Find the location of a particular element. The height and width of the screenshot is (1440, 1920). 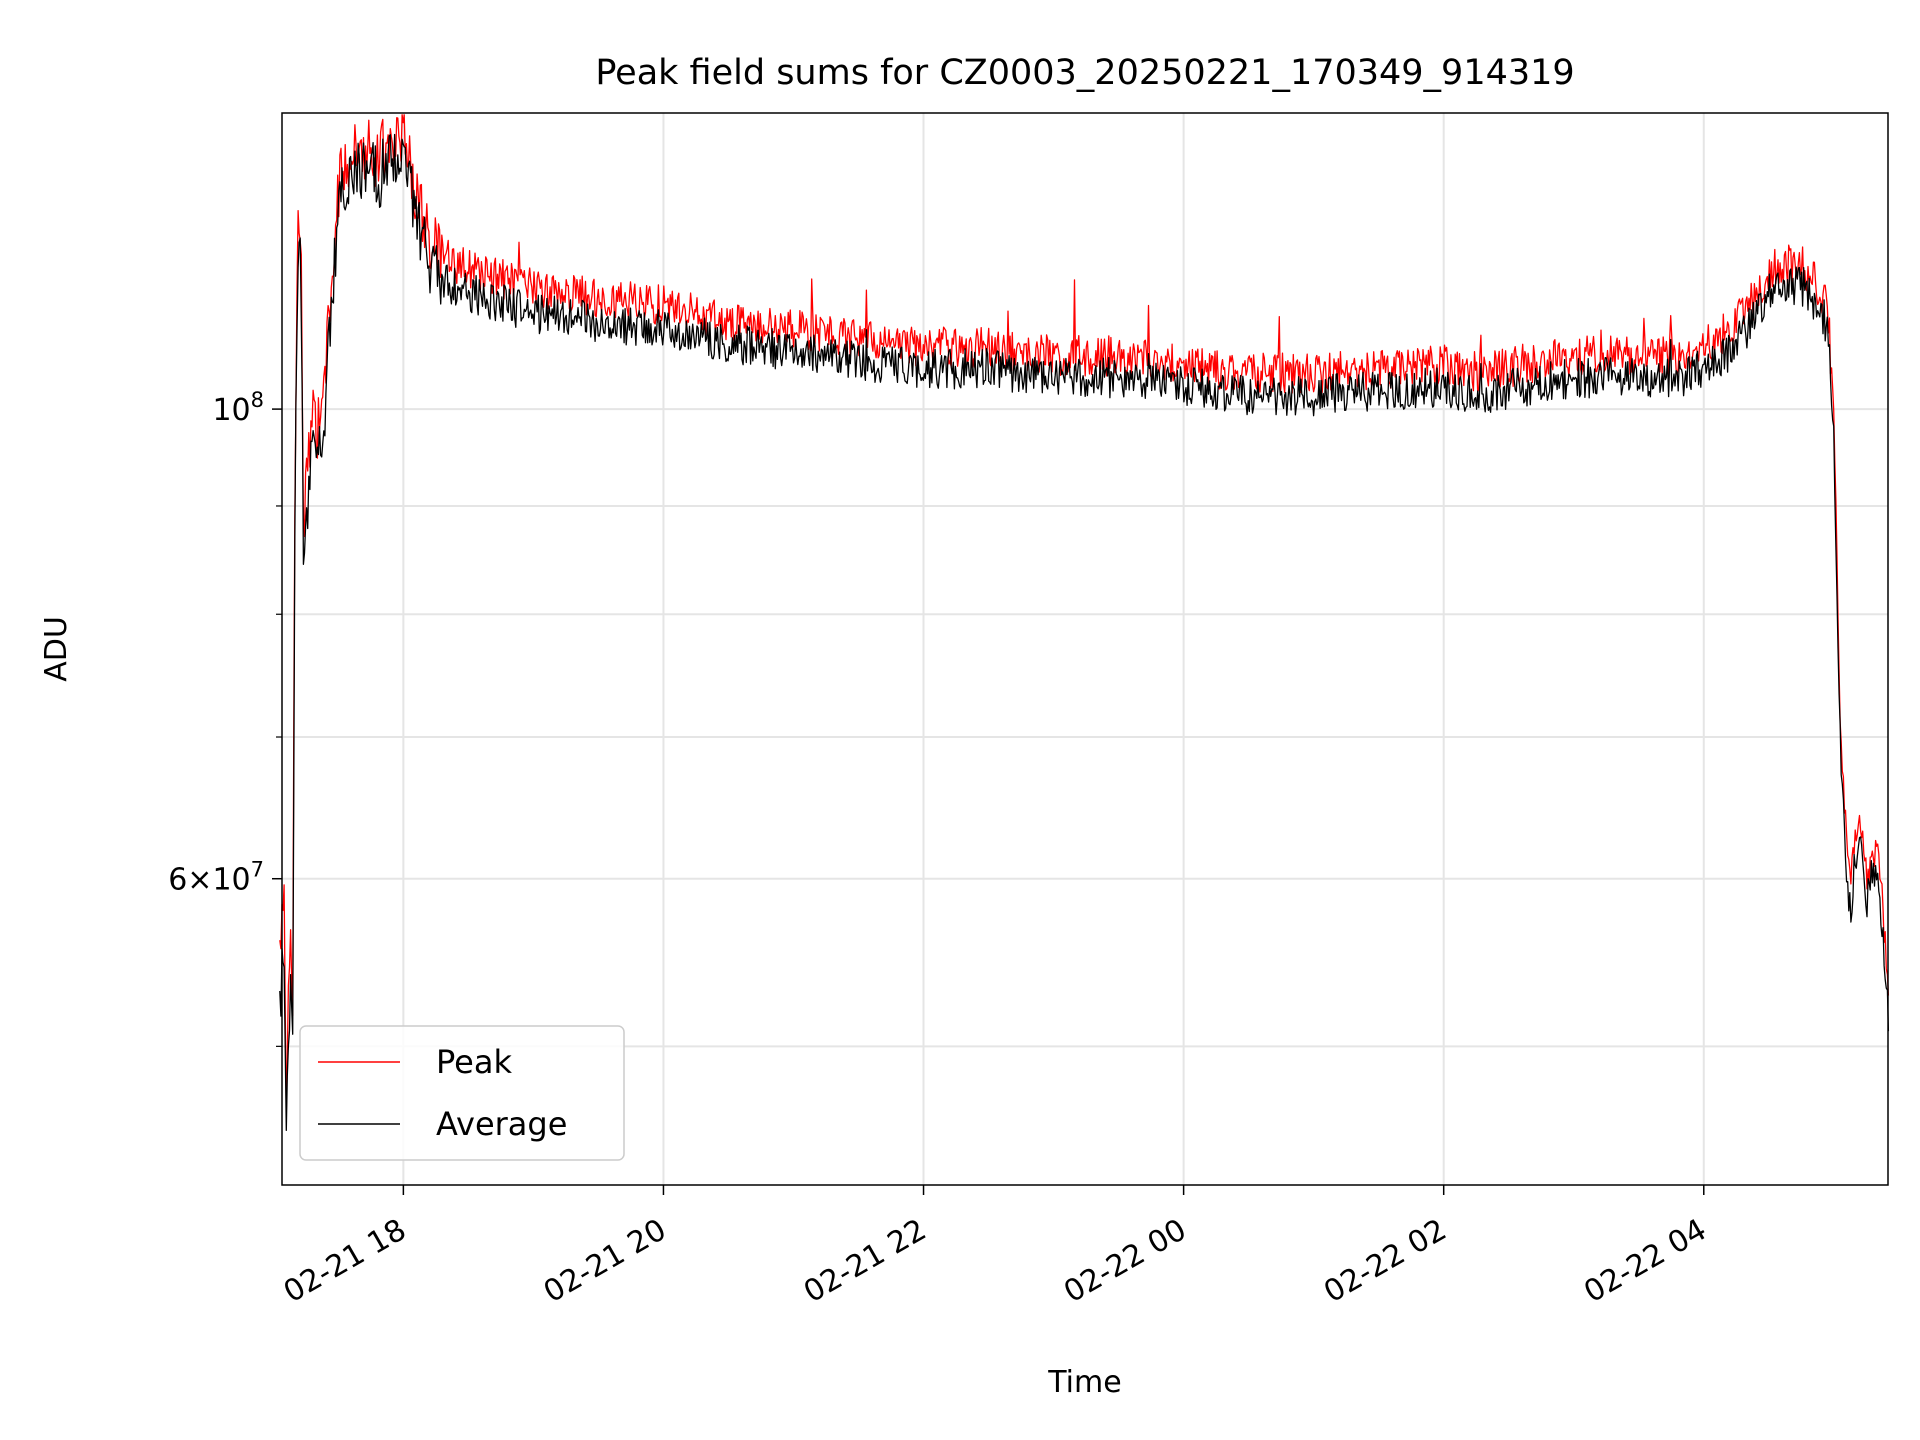

x-tick-label: 02-22 04 is located at coordinates (1645, 1261).